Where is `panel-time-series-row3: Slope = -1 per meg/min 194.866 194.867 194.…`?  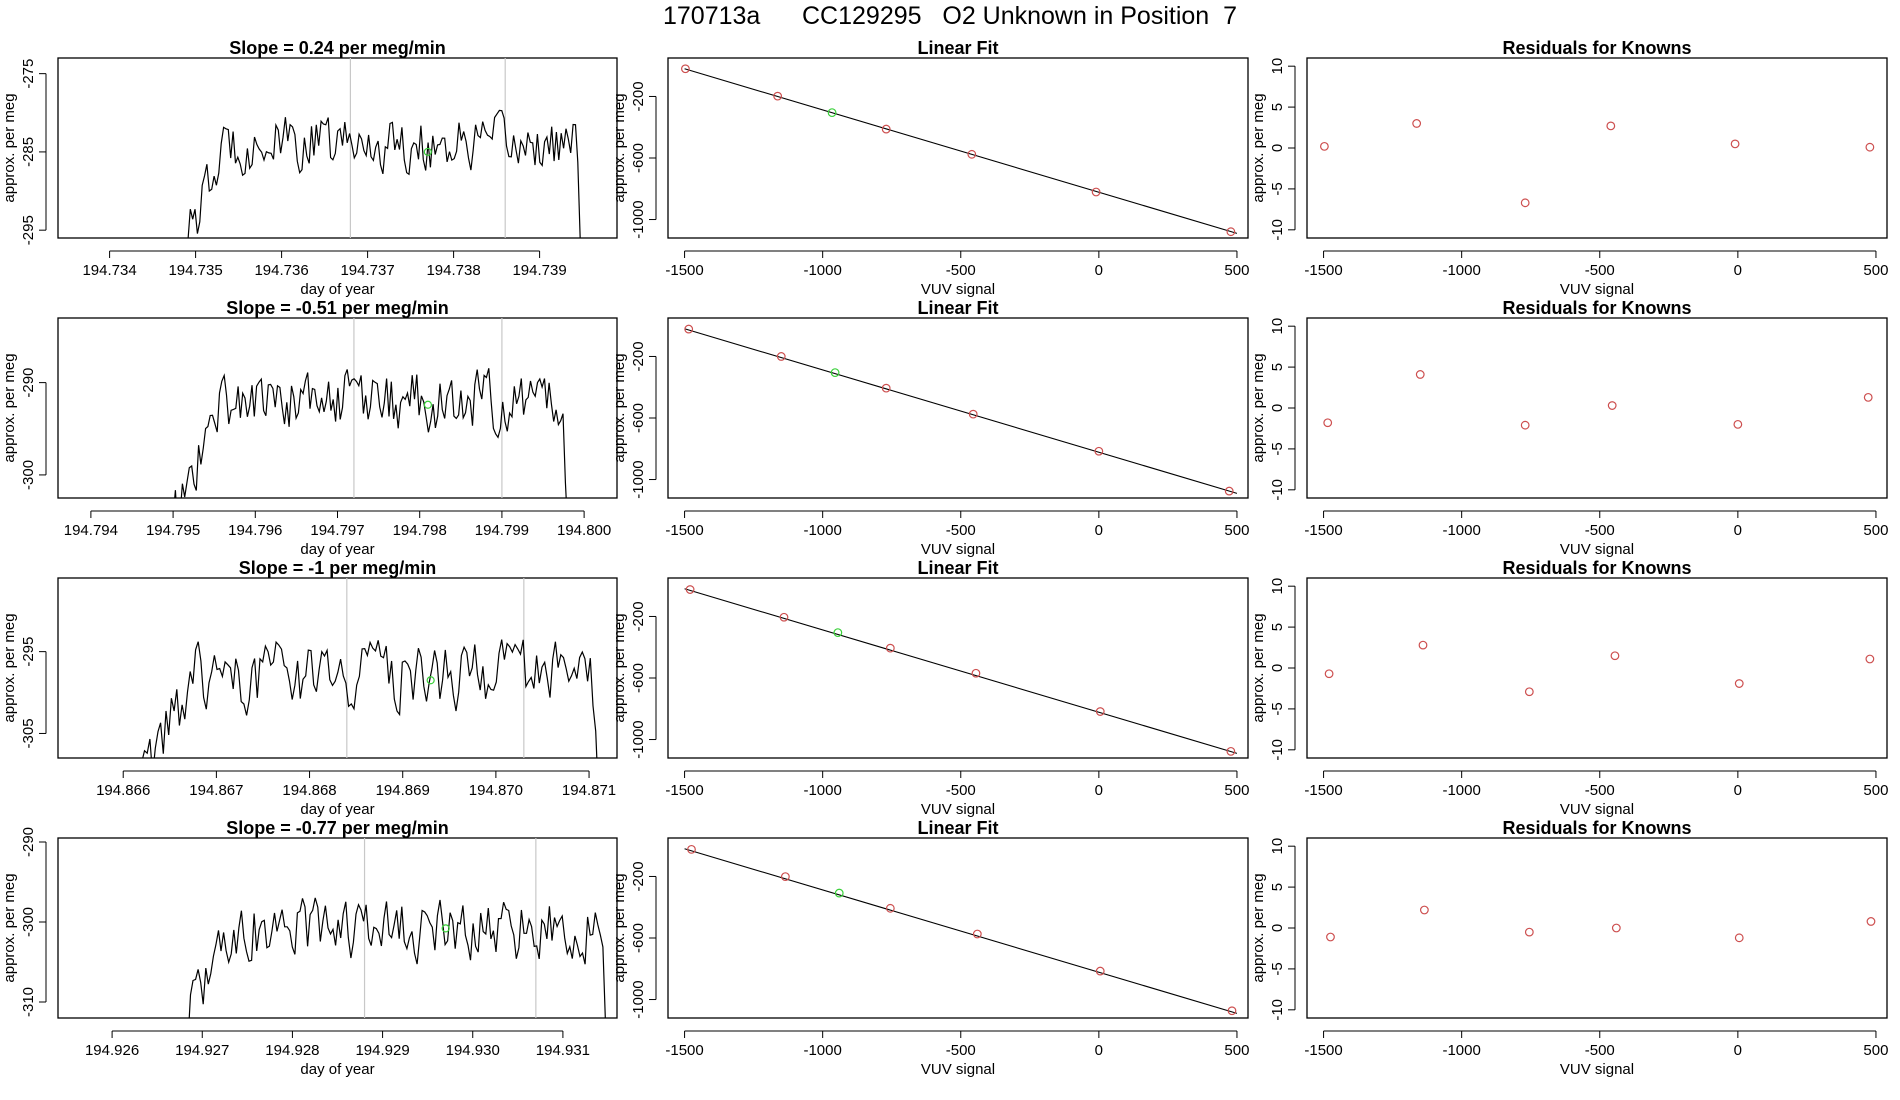
panel-time-series-row3: Slope = -1 per meg/min 194.866 194.867 194.… is located at coordinates (309, 688).